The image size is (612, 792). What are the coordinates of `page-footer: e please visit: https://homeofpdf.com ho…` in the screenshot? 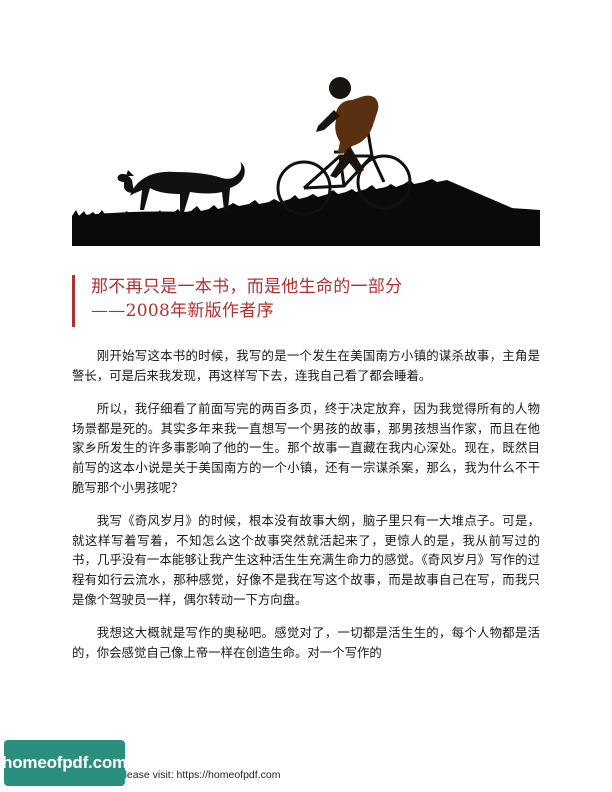 It's located at (306, 766).